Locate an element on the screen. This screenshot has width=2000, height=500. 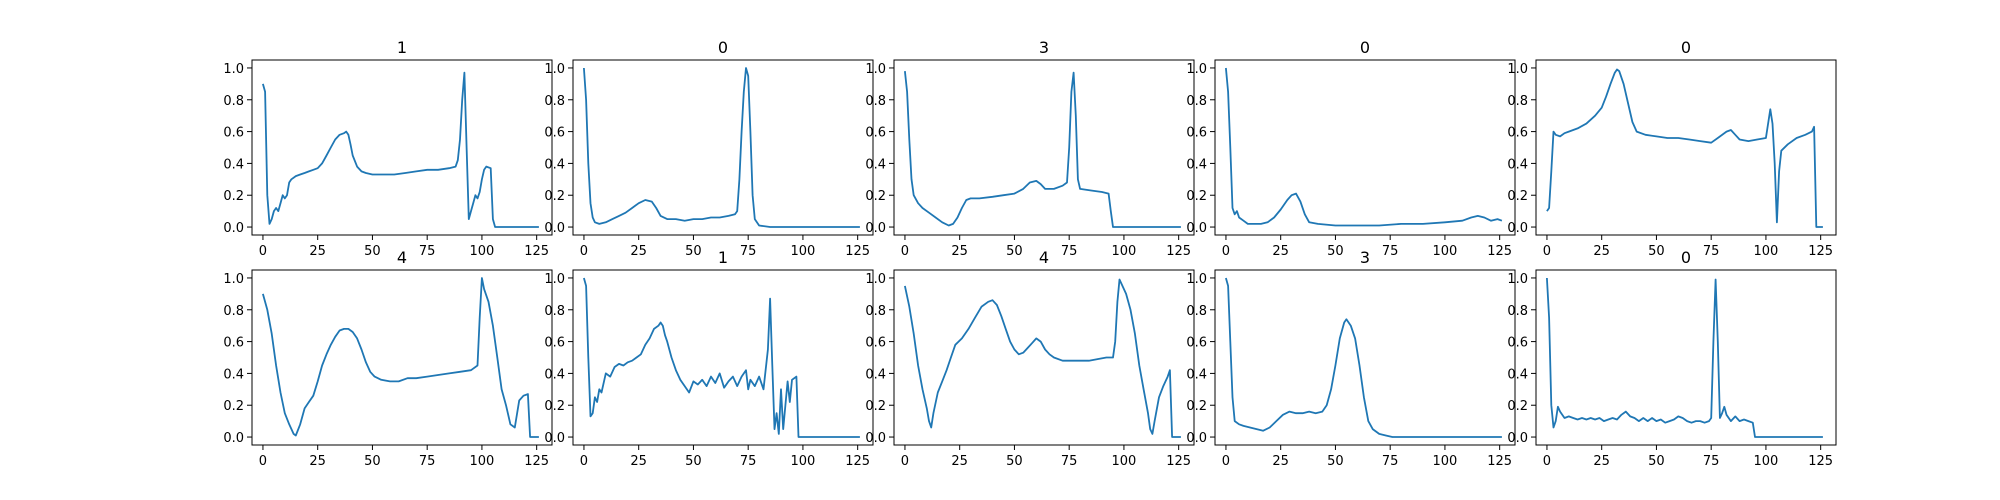
subplot-10: 0 0 25 50 75 100 125 0.0 0.2 0.4 0.6 0.8 1.0 is located at coordinates (1671, 358).